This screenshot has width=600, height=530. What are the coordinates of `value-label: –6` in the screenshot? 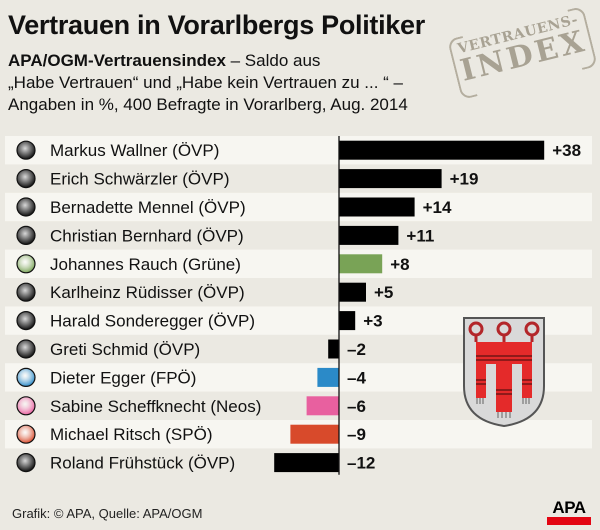 It's located at (356, 406).